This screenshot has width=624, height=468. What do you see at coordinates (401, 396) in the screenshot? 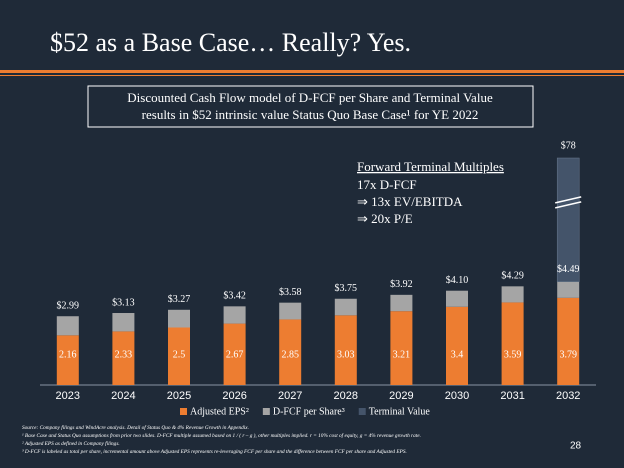
I see `x-tick-label: 2029` at bounding box center [401, 396].